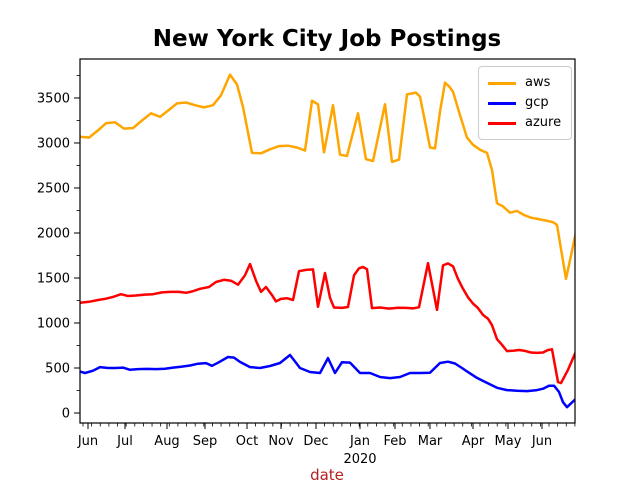  Describe the element at coordinates (124, 441) in the screenshot. I see `x-tick-label: Jul` at that location.